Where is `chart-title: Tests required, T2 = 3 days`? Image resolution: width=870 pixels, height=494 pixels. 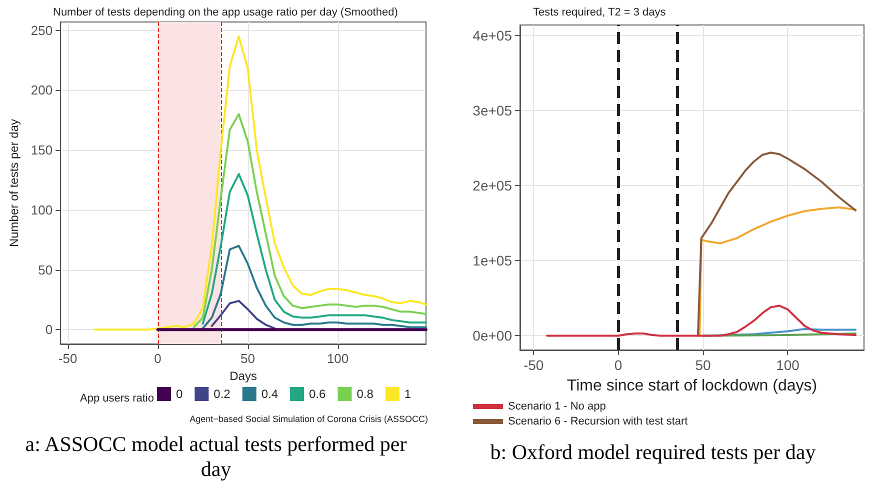
chart-title: Tests required, T2 = 3 days is located at coordinates (599, 12).